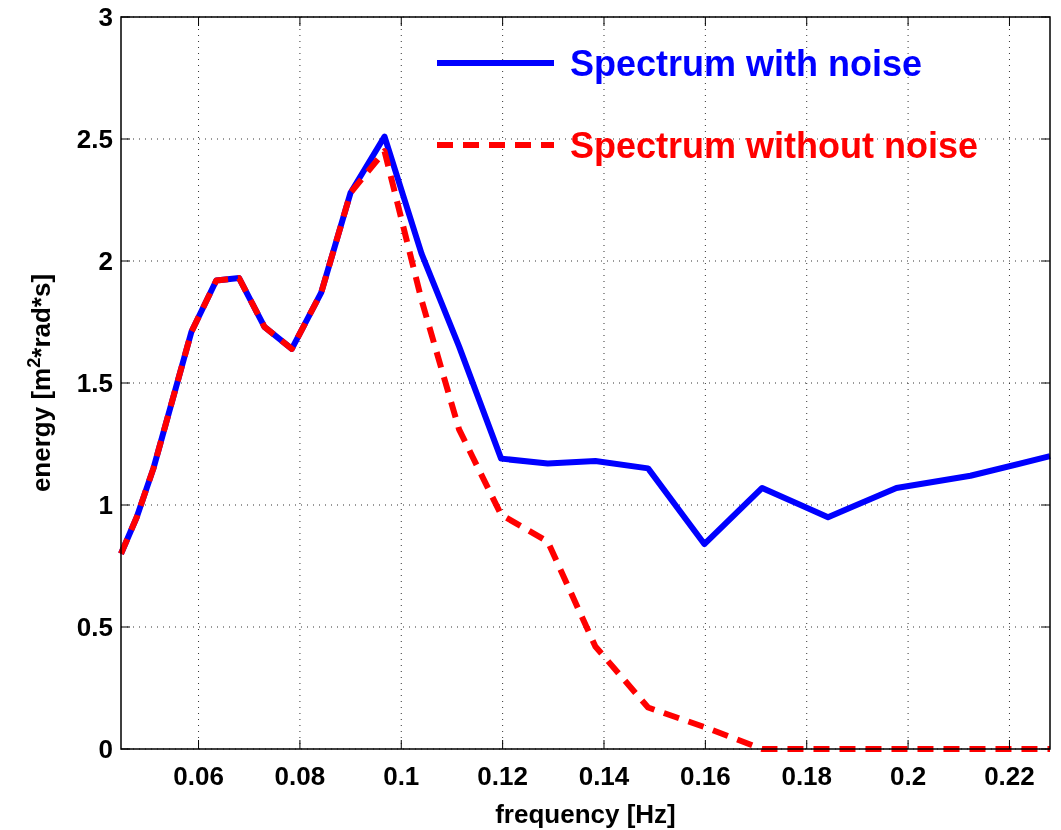 The width and height of the screenshot is (1061, 830). I want to click on y-tick-label: 0, so click(105, 749).